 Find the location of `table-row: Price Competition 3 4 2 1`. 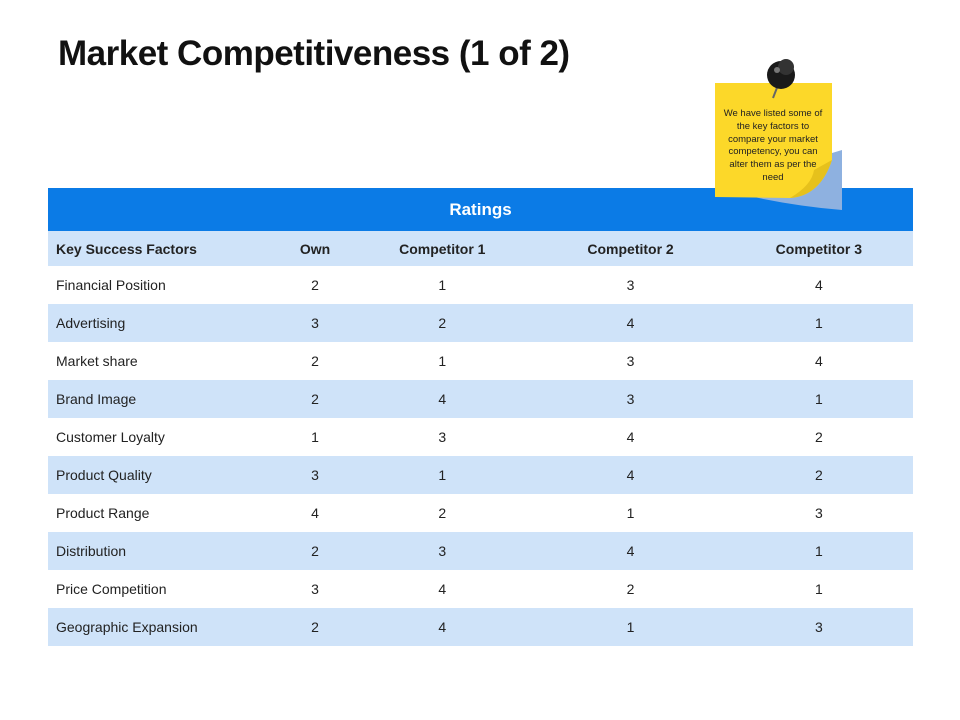

table-row: Price Competition 3 4 2 1 is located at coordinates (480, 589).